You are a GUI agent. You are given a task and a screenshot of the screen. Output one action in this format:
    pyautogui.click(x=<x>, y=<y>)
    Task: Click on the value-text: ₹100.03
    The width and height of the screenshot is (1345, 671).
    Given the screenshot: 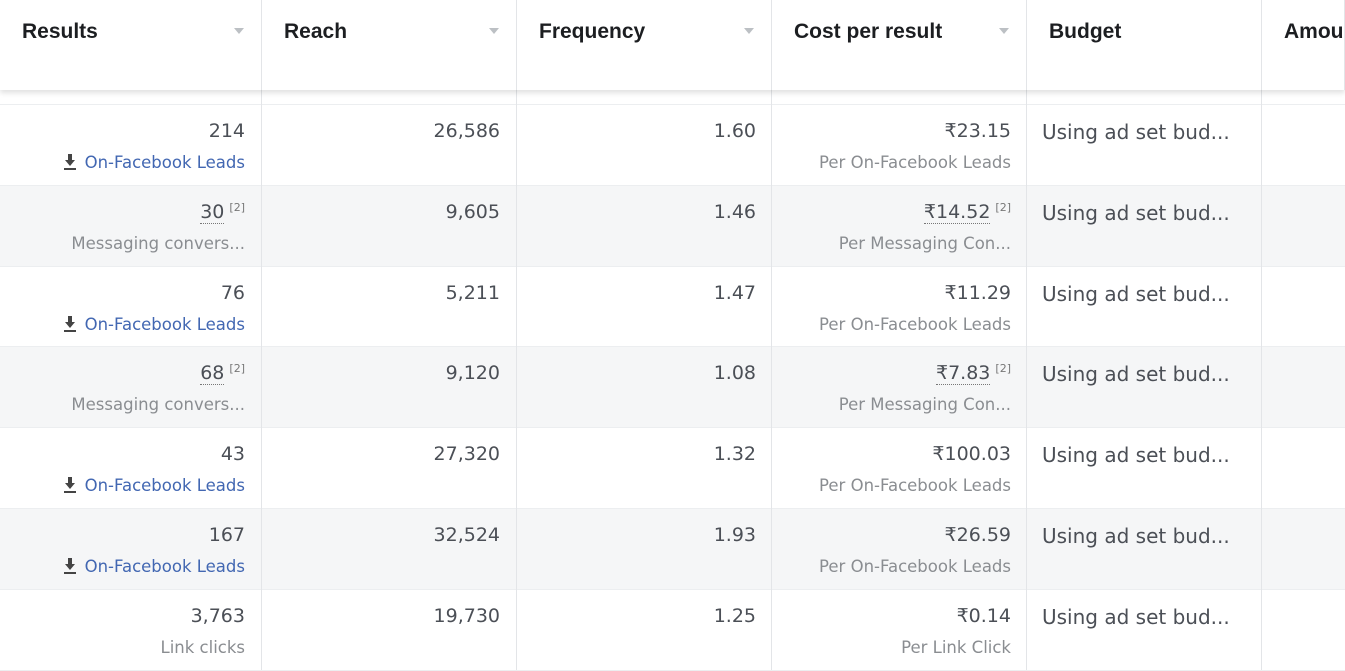 What is the action you would take?
    pyautogui.click(x=971, y=454)
    